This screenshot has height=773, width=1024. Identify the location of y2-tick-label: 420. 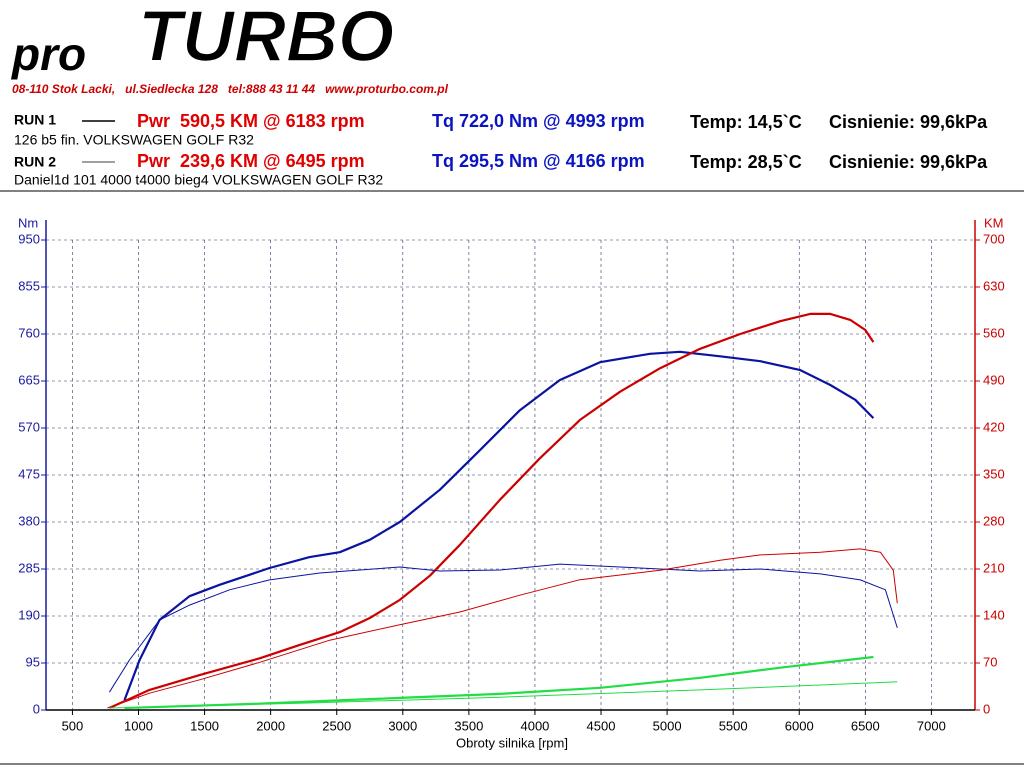
(994, 426).